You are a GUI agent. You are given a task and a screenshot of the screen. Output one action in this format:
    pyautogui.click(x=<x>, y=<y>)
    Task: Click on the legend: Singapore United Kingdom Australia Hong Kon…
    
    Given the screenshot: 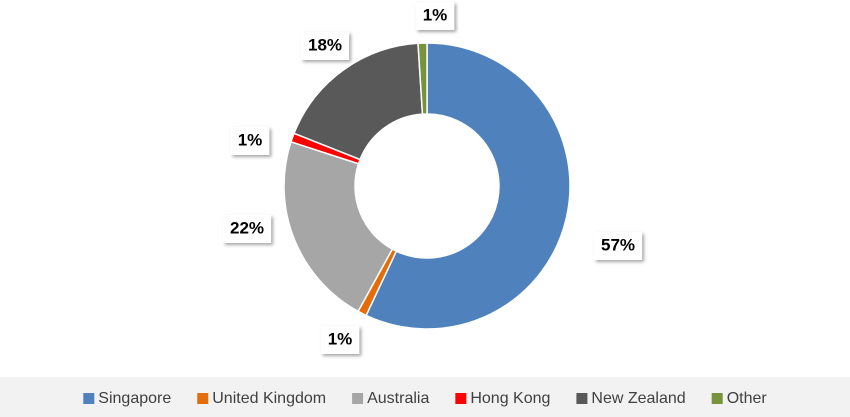 What is the action you would take?
    pyautogui.click(x=425, y=398)
    